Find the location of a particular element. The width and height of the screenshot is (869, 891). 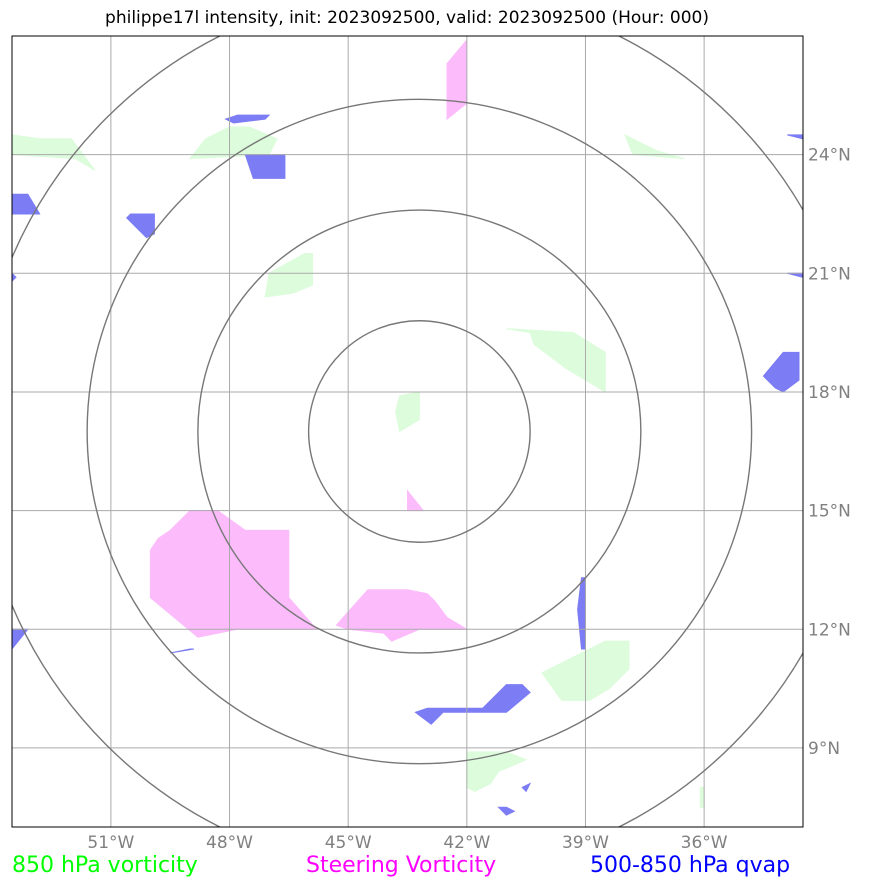

lat-tick-label: 24°N is located at coordinates (829, 156).